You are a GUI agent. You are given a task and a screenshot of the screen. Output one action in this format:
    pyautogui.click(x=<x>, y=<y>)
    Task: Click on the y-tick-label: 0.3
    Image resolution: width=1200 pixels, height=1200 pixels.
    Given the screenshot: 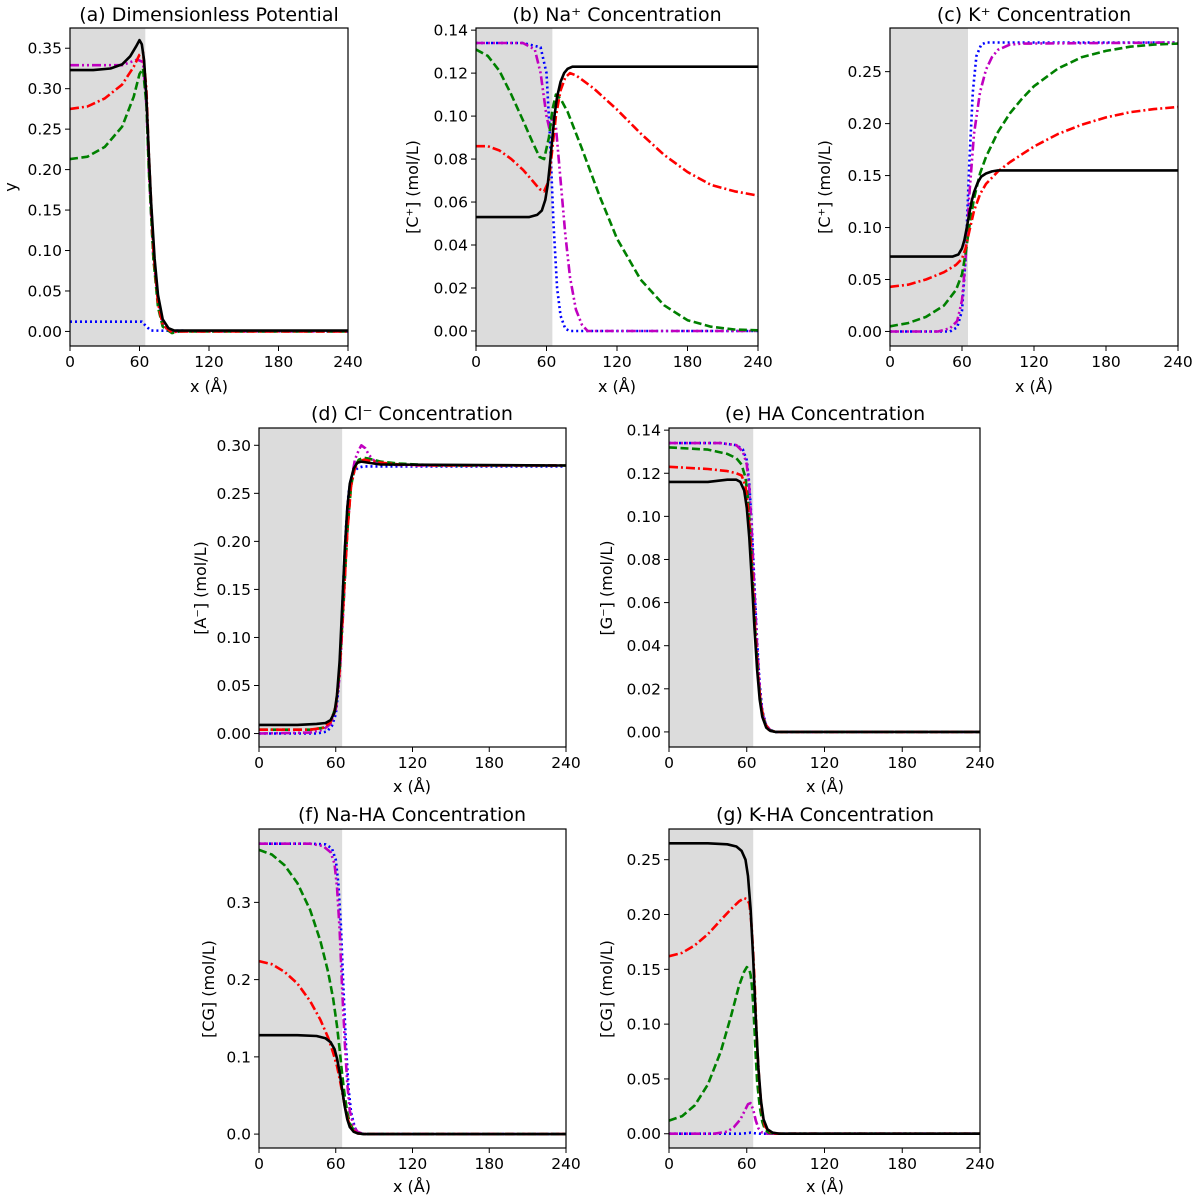 What is the action you would take?
    pyautogui.click(x=238, y=903)
    